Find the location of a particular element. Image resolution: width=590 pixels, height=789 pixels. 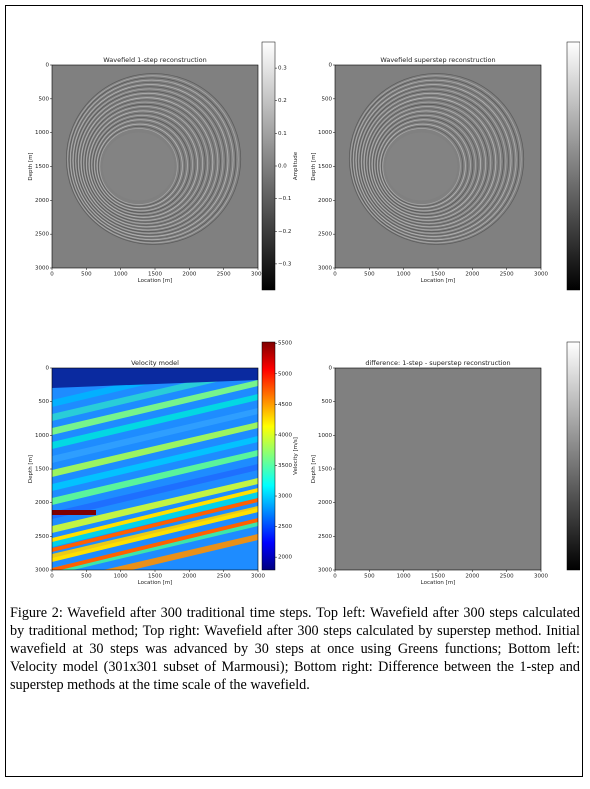

velocity-top is located at coordinates (155, 378).